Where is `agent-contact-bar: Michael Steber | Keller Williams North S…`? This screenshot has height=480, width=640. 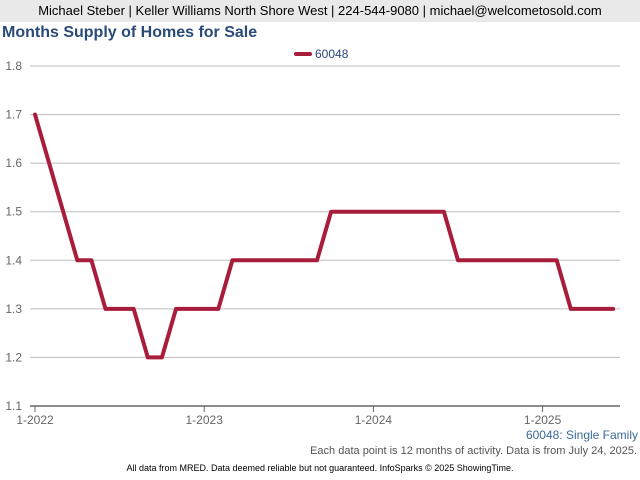
agent-contact-bar: Michael Steber | Keller Williams North S… is located at coordinates (320, 11).